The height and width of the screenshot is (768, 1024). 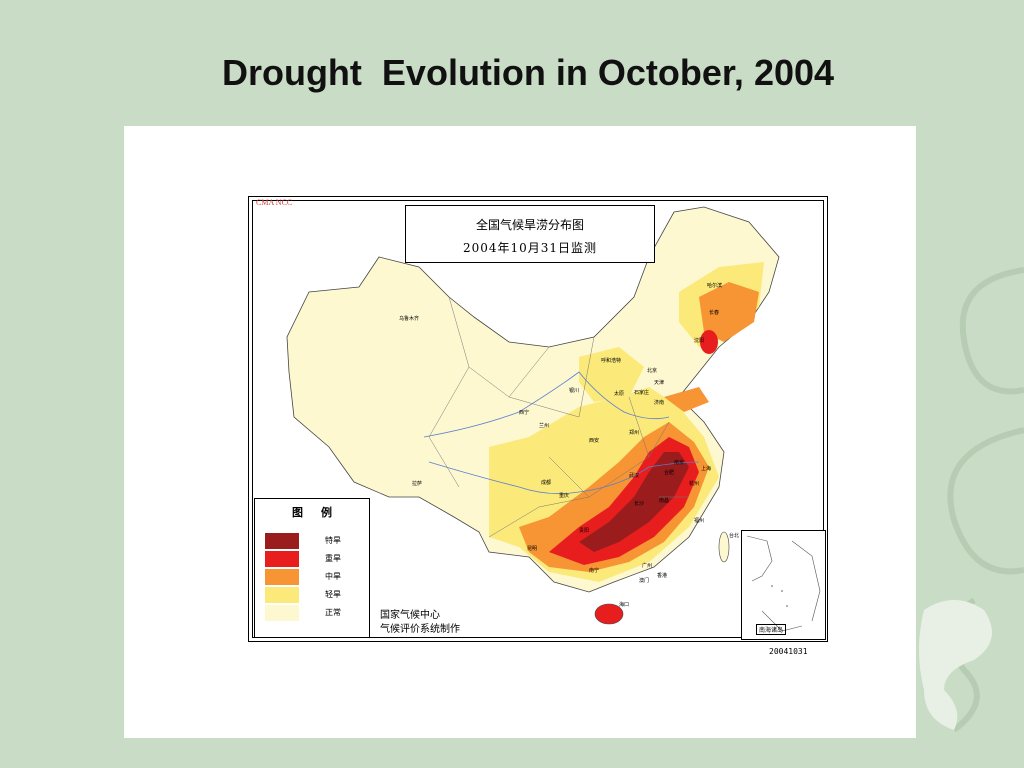 What do you see at coordinates (715, 286) in the screenshot?
I see `city-label: 哈尔滨` at bounding box center [715, 286].